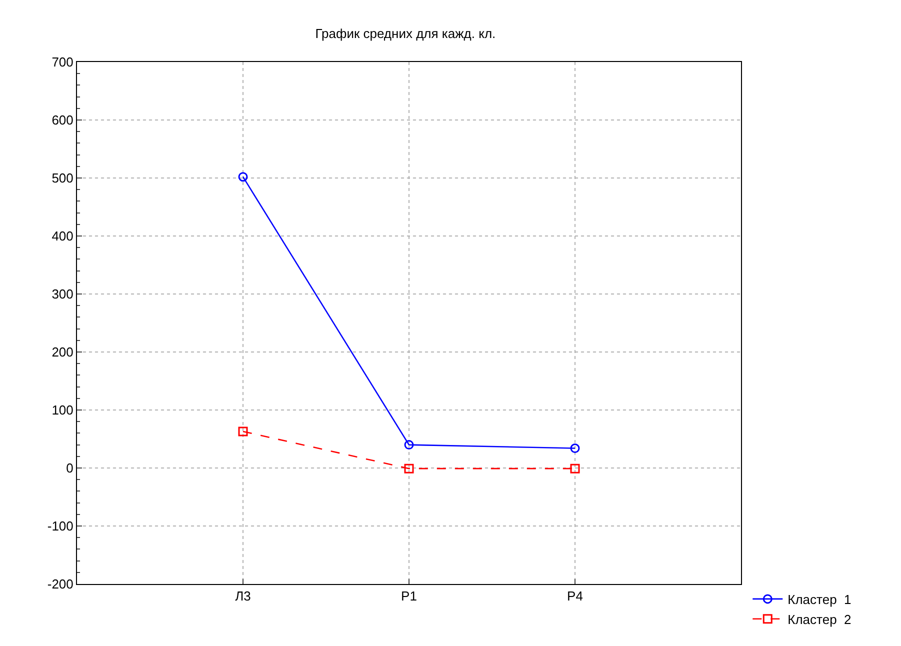  Describe the element at coordinates (243, 596) in the screenshot. I see `x-tick-label: Л3` at that location.